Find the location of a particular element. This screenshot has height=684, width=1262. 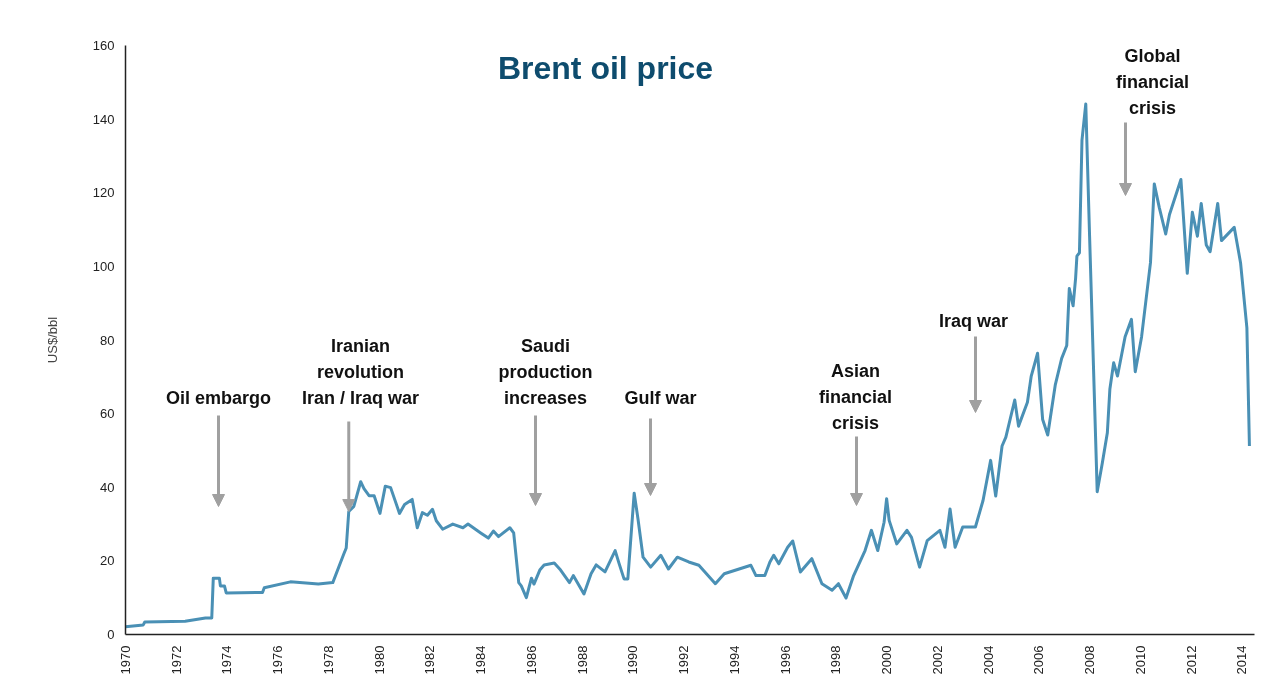

annotation: Saudi production increases is located at coordinates (545, 371).